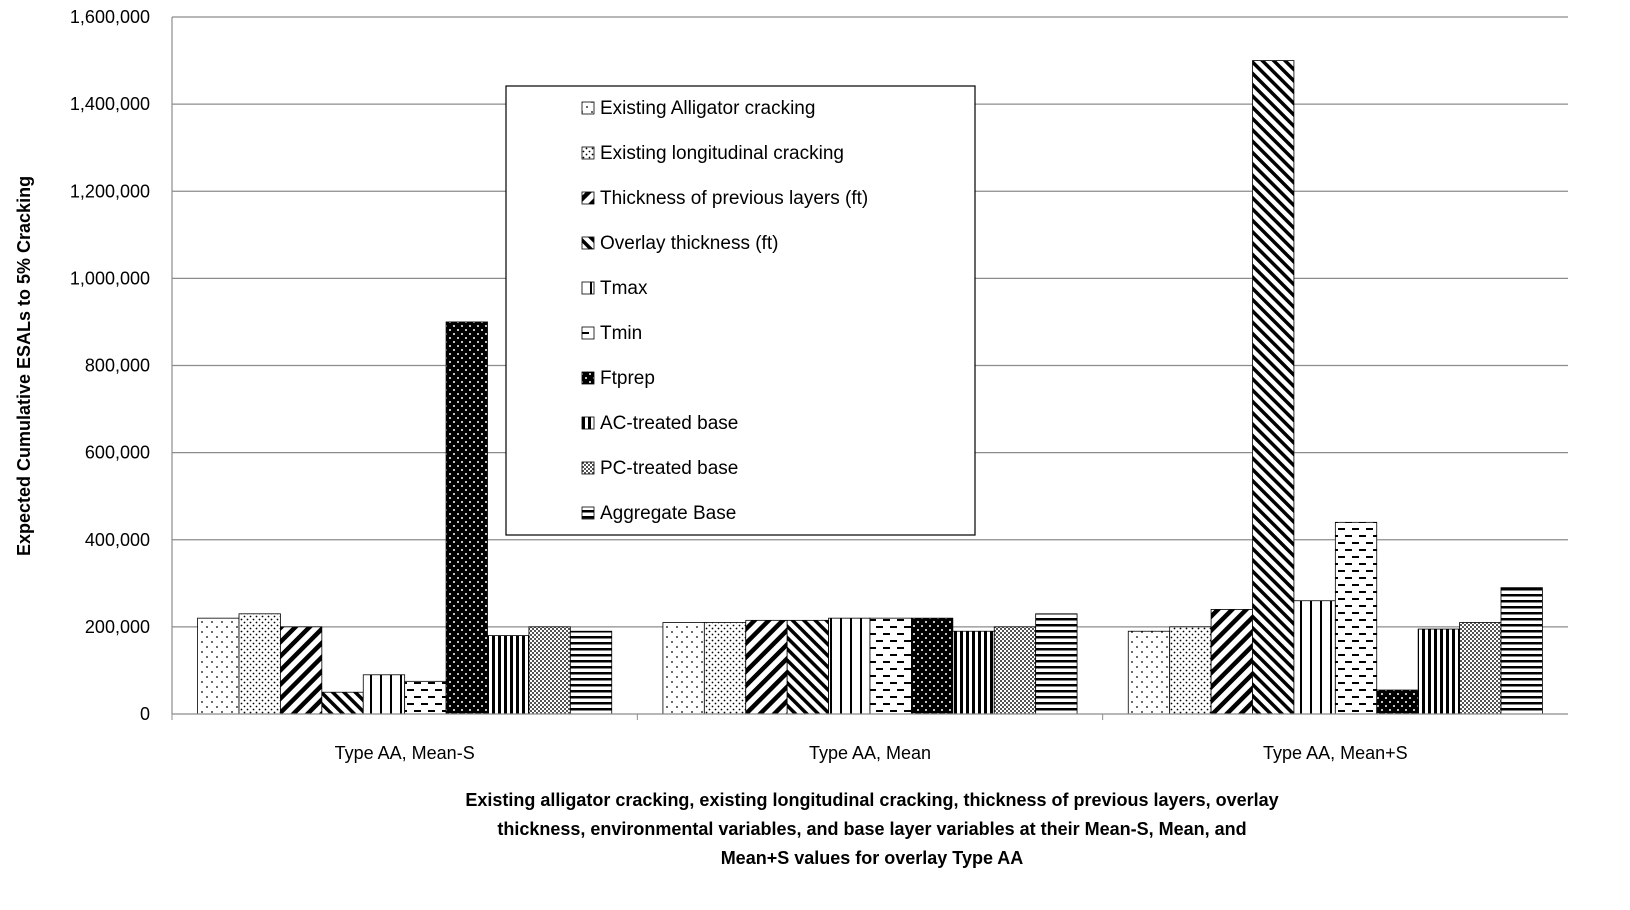  What do you see at coordinates (117, 627) in the screenshot?
I see `y-tick-label: 200,000` at bounding box center [117, 627].